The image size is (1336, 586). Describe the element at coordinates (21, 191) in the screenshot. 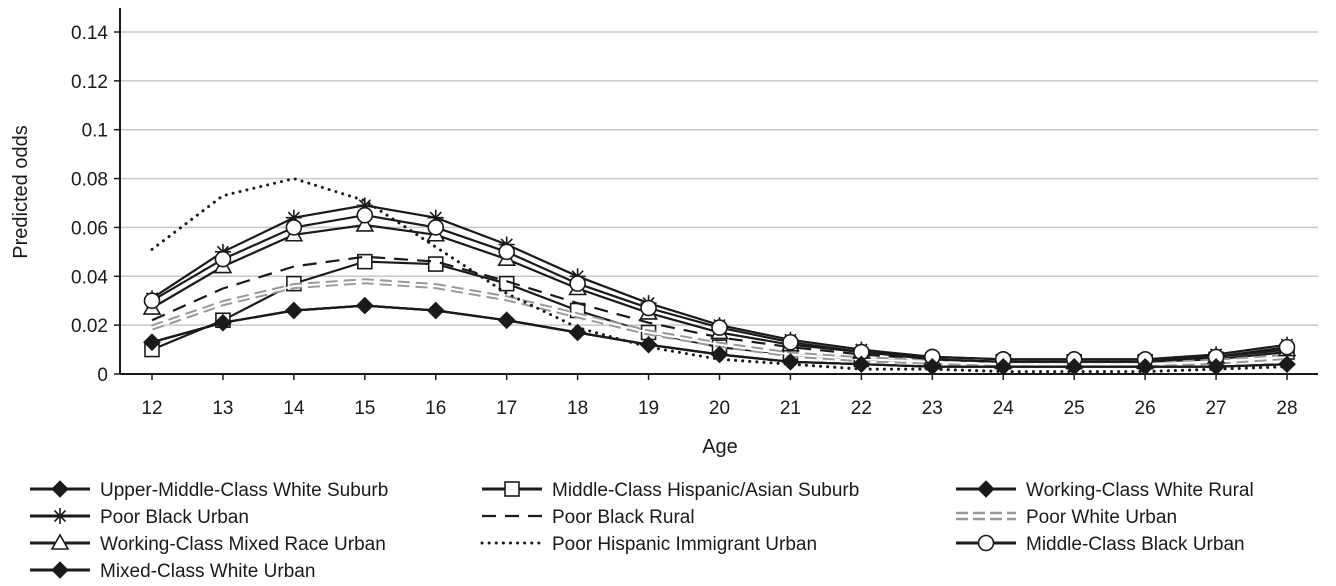

I see `y-axis-label: Predicted odds` at that location.